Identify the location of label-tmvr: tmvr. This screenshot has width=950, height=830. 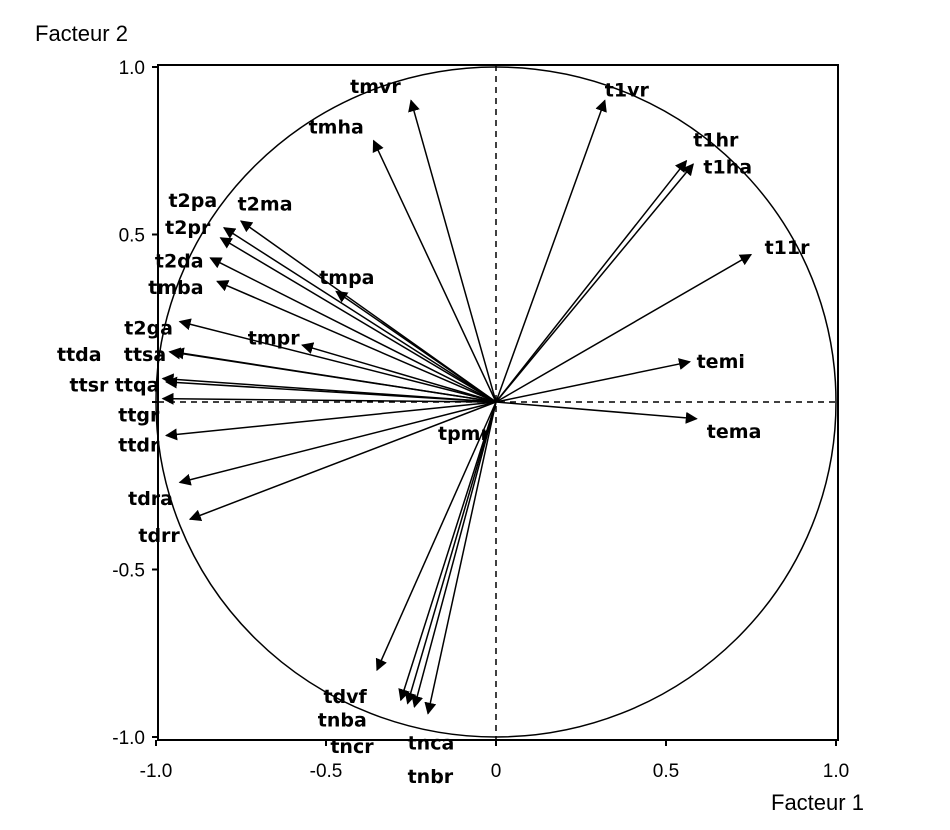
(375, 87).